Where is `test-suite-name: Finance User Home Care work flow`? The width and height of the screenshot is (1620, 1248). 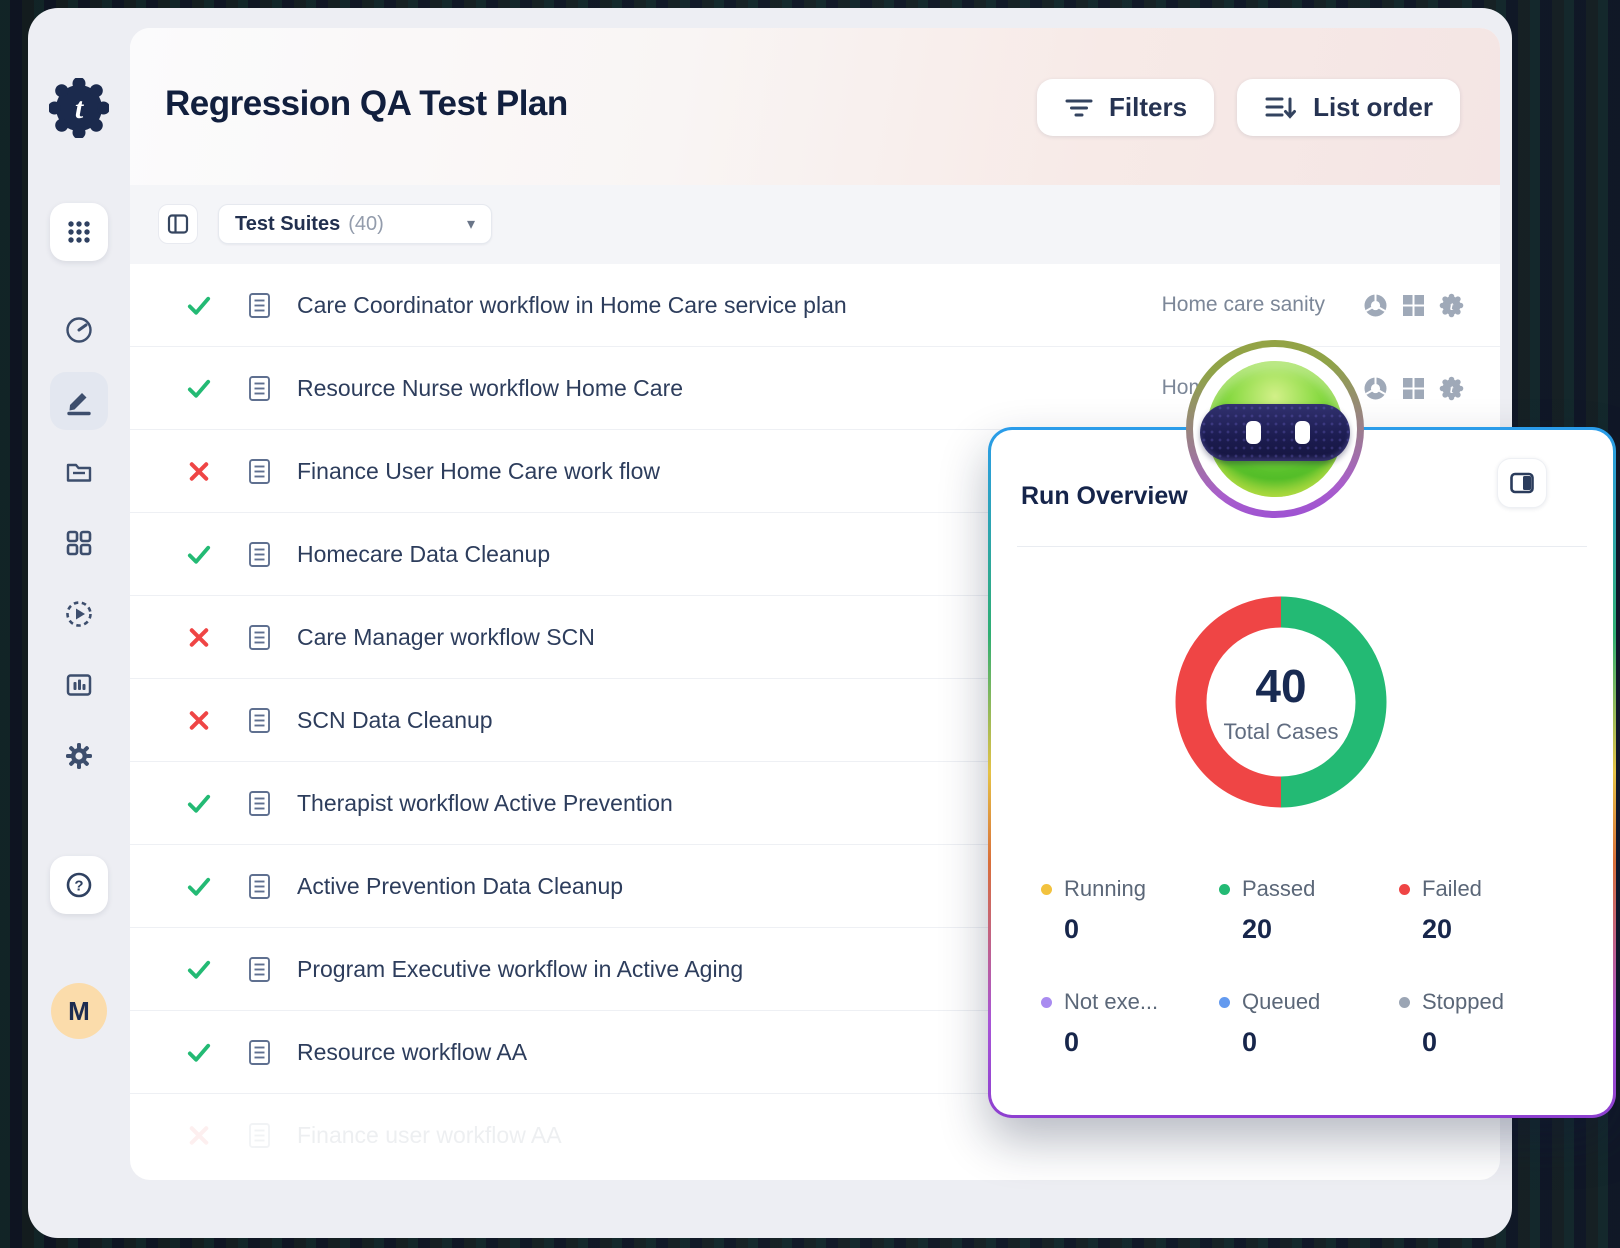
test-suite-name: Finance User Home Care work flow is located at coordinates (479, 470).